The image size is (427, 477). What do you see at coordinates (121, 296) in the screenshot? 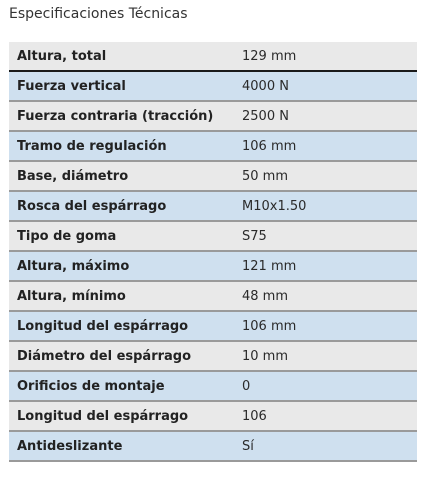
I see `spec-label: Altura, mínimo` at bounding box center [121, 296].